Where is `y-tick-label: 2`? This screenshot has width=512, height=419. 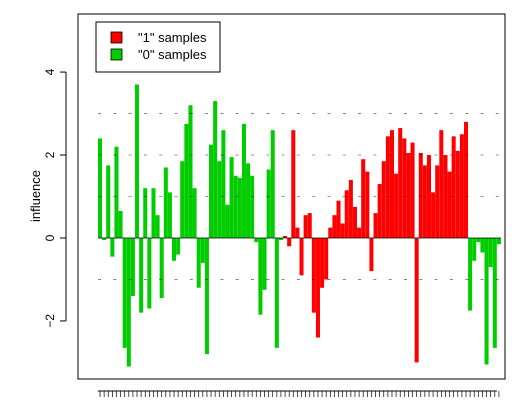
y-tick-label: 2 is located at coordinates (50, 154).